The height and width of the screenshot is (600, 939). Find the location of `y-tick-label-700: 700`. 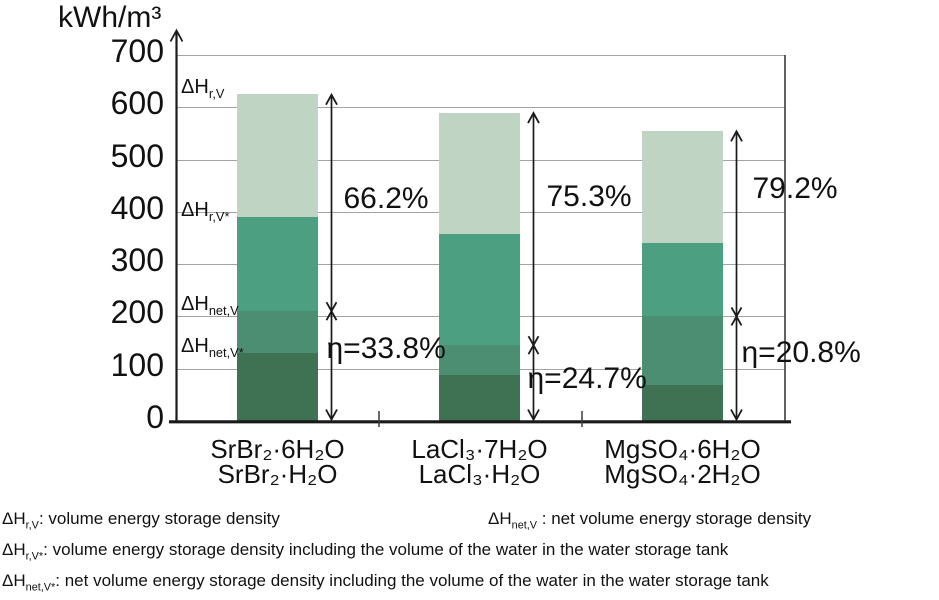

y-tick-label-700: 700 is located at coordinates (137, 51).